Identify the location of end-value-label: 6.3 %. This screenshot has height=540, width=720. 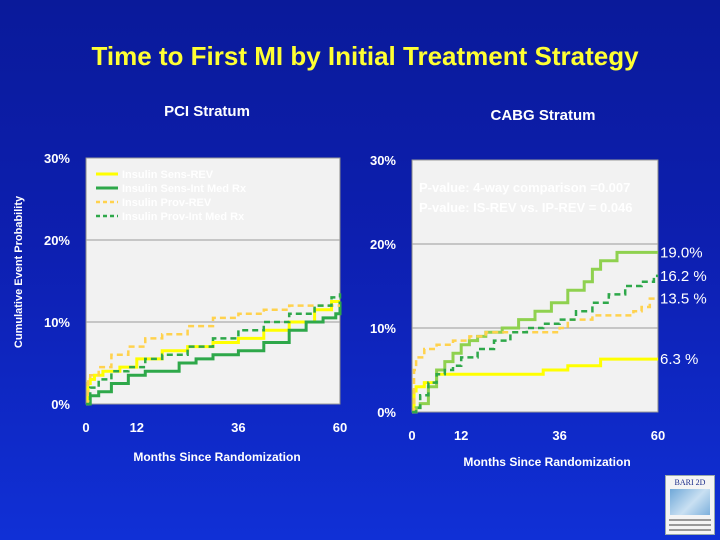
(679, 359).